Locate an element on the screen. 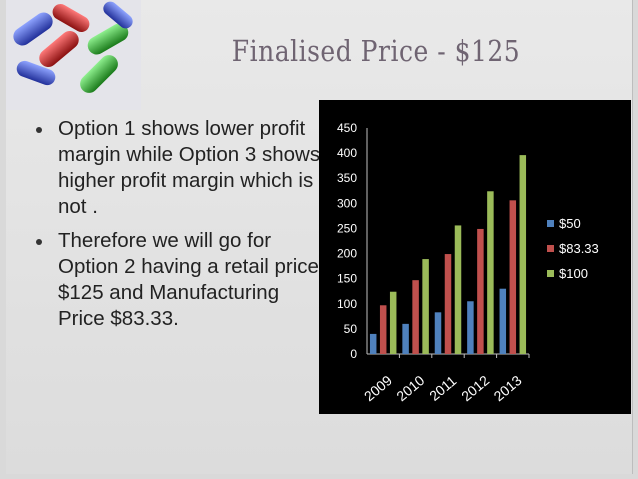  y-tick-label: 50 is located at coordinates (351, 329).